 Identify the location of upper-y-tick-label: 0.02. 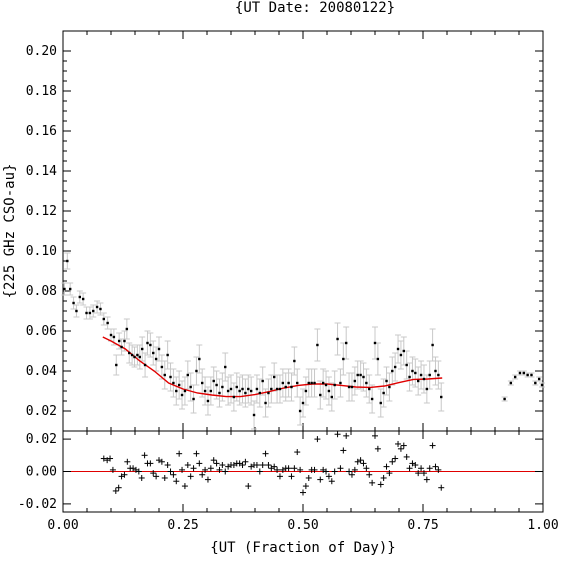
(41, 411).